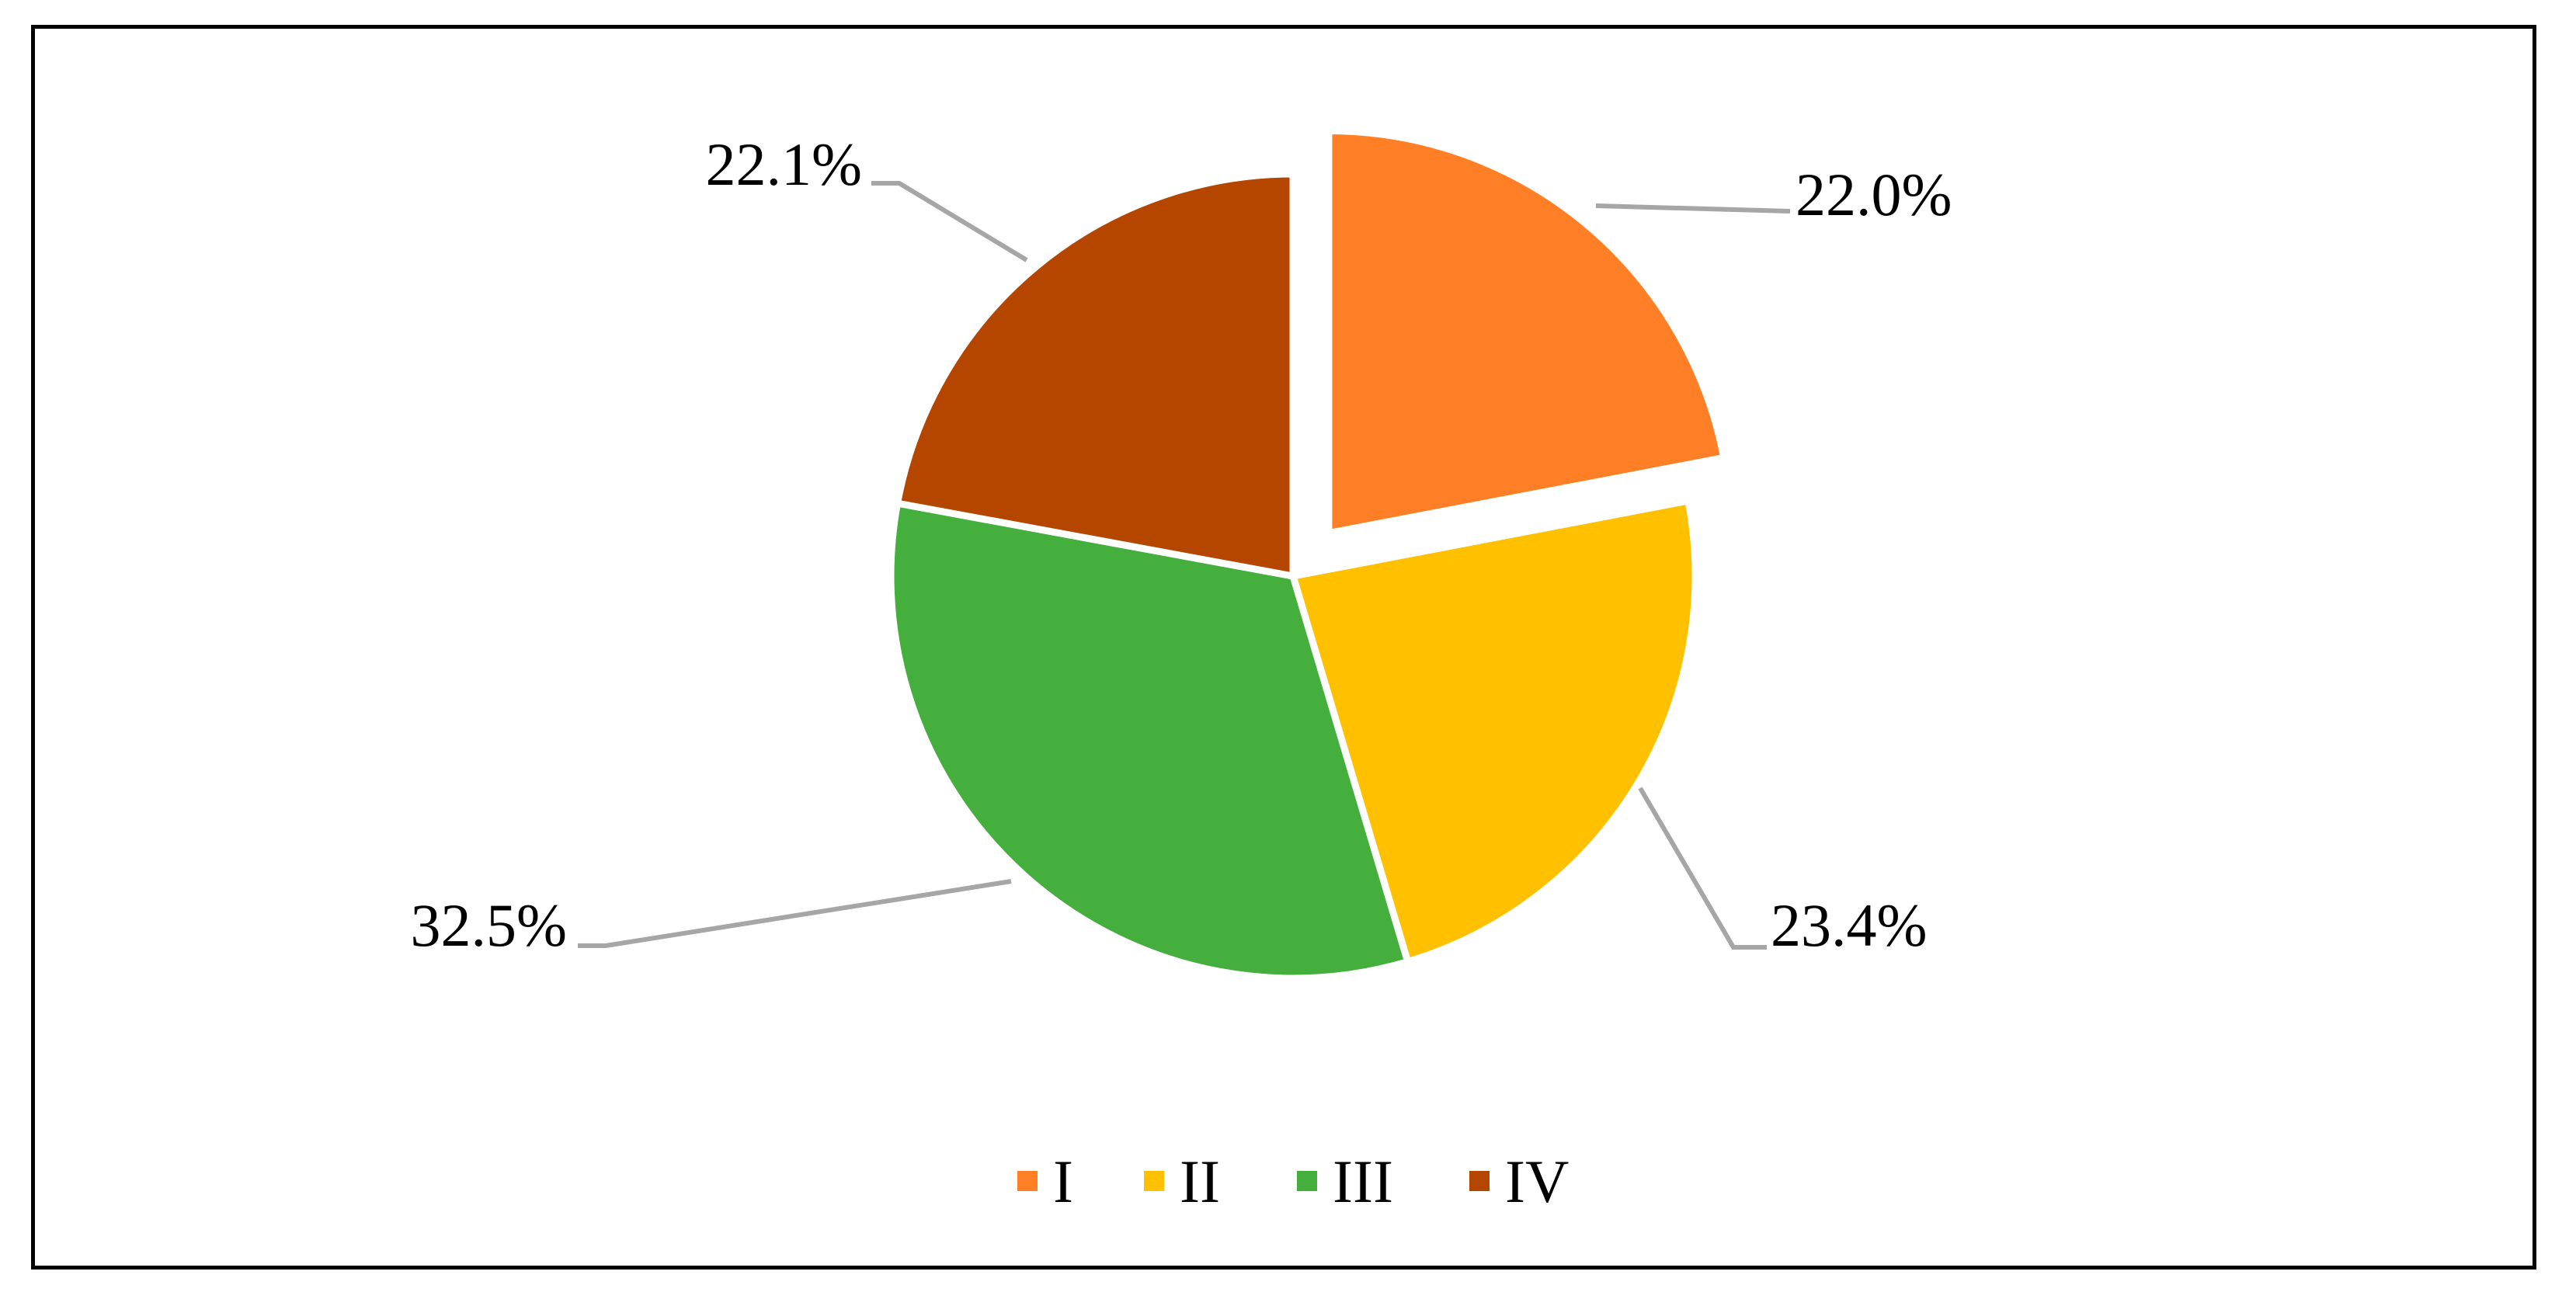 The height and width of the screenshot is (1306, 2576). What do you see at coordinates (1526, 332) in the screenshot?
I see `pie-slice-I` at bounding box center [1526, 332].